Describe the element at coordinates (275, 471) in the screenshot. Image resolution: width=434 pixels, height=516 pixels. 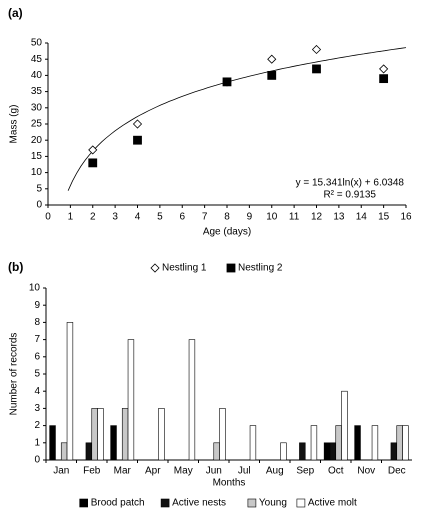
I see `x-tick-label: Aug` at that location.